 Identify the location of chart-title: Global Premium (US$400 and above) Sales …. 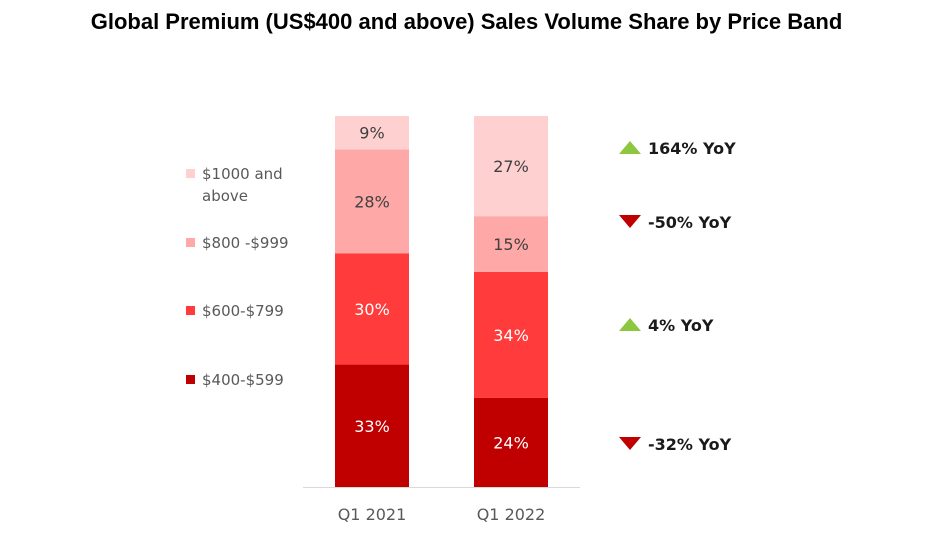
(466, 21).